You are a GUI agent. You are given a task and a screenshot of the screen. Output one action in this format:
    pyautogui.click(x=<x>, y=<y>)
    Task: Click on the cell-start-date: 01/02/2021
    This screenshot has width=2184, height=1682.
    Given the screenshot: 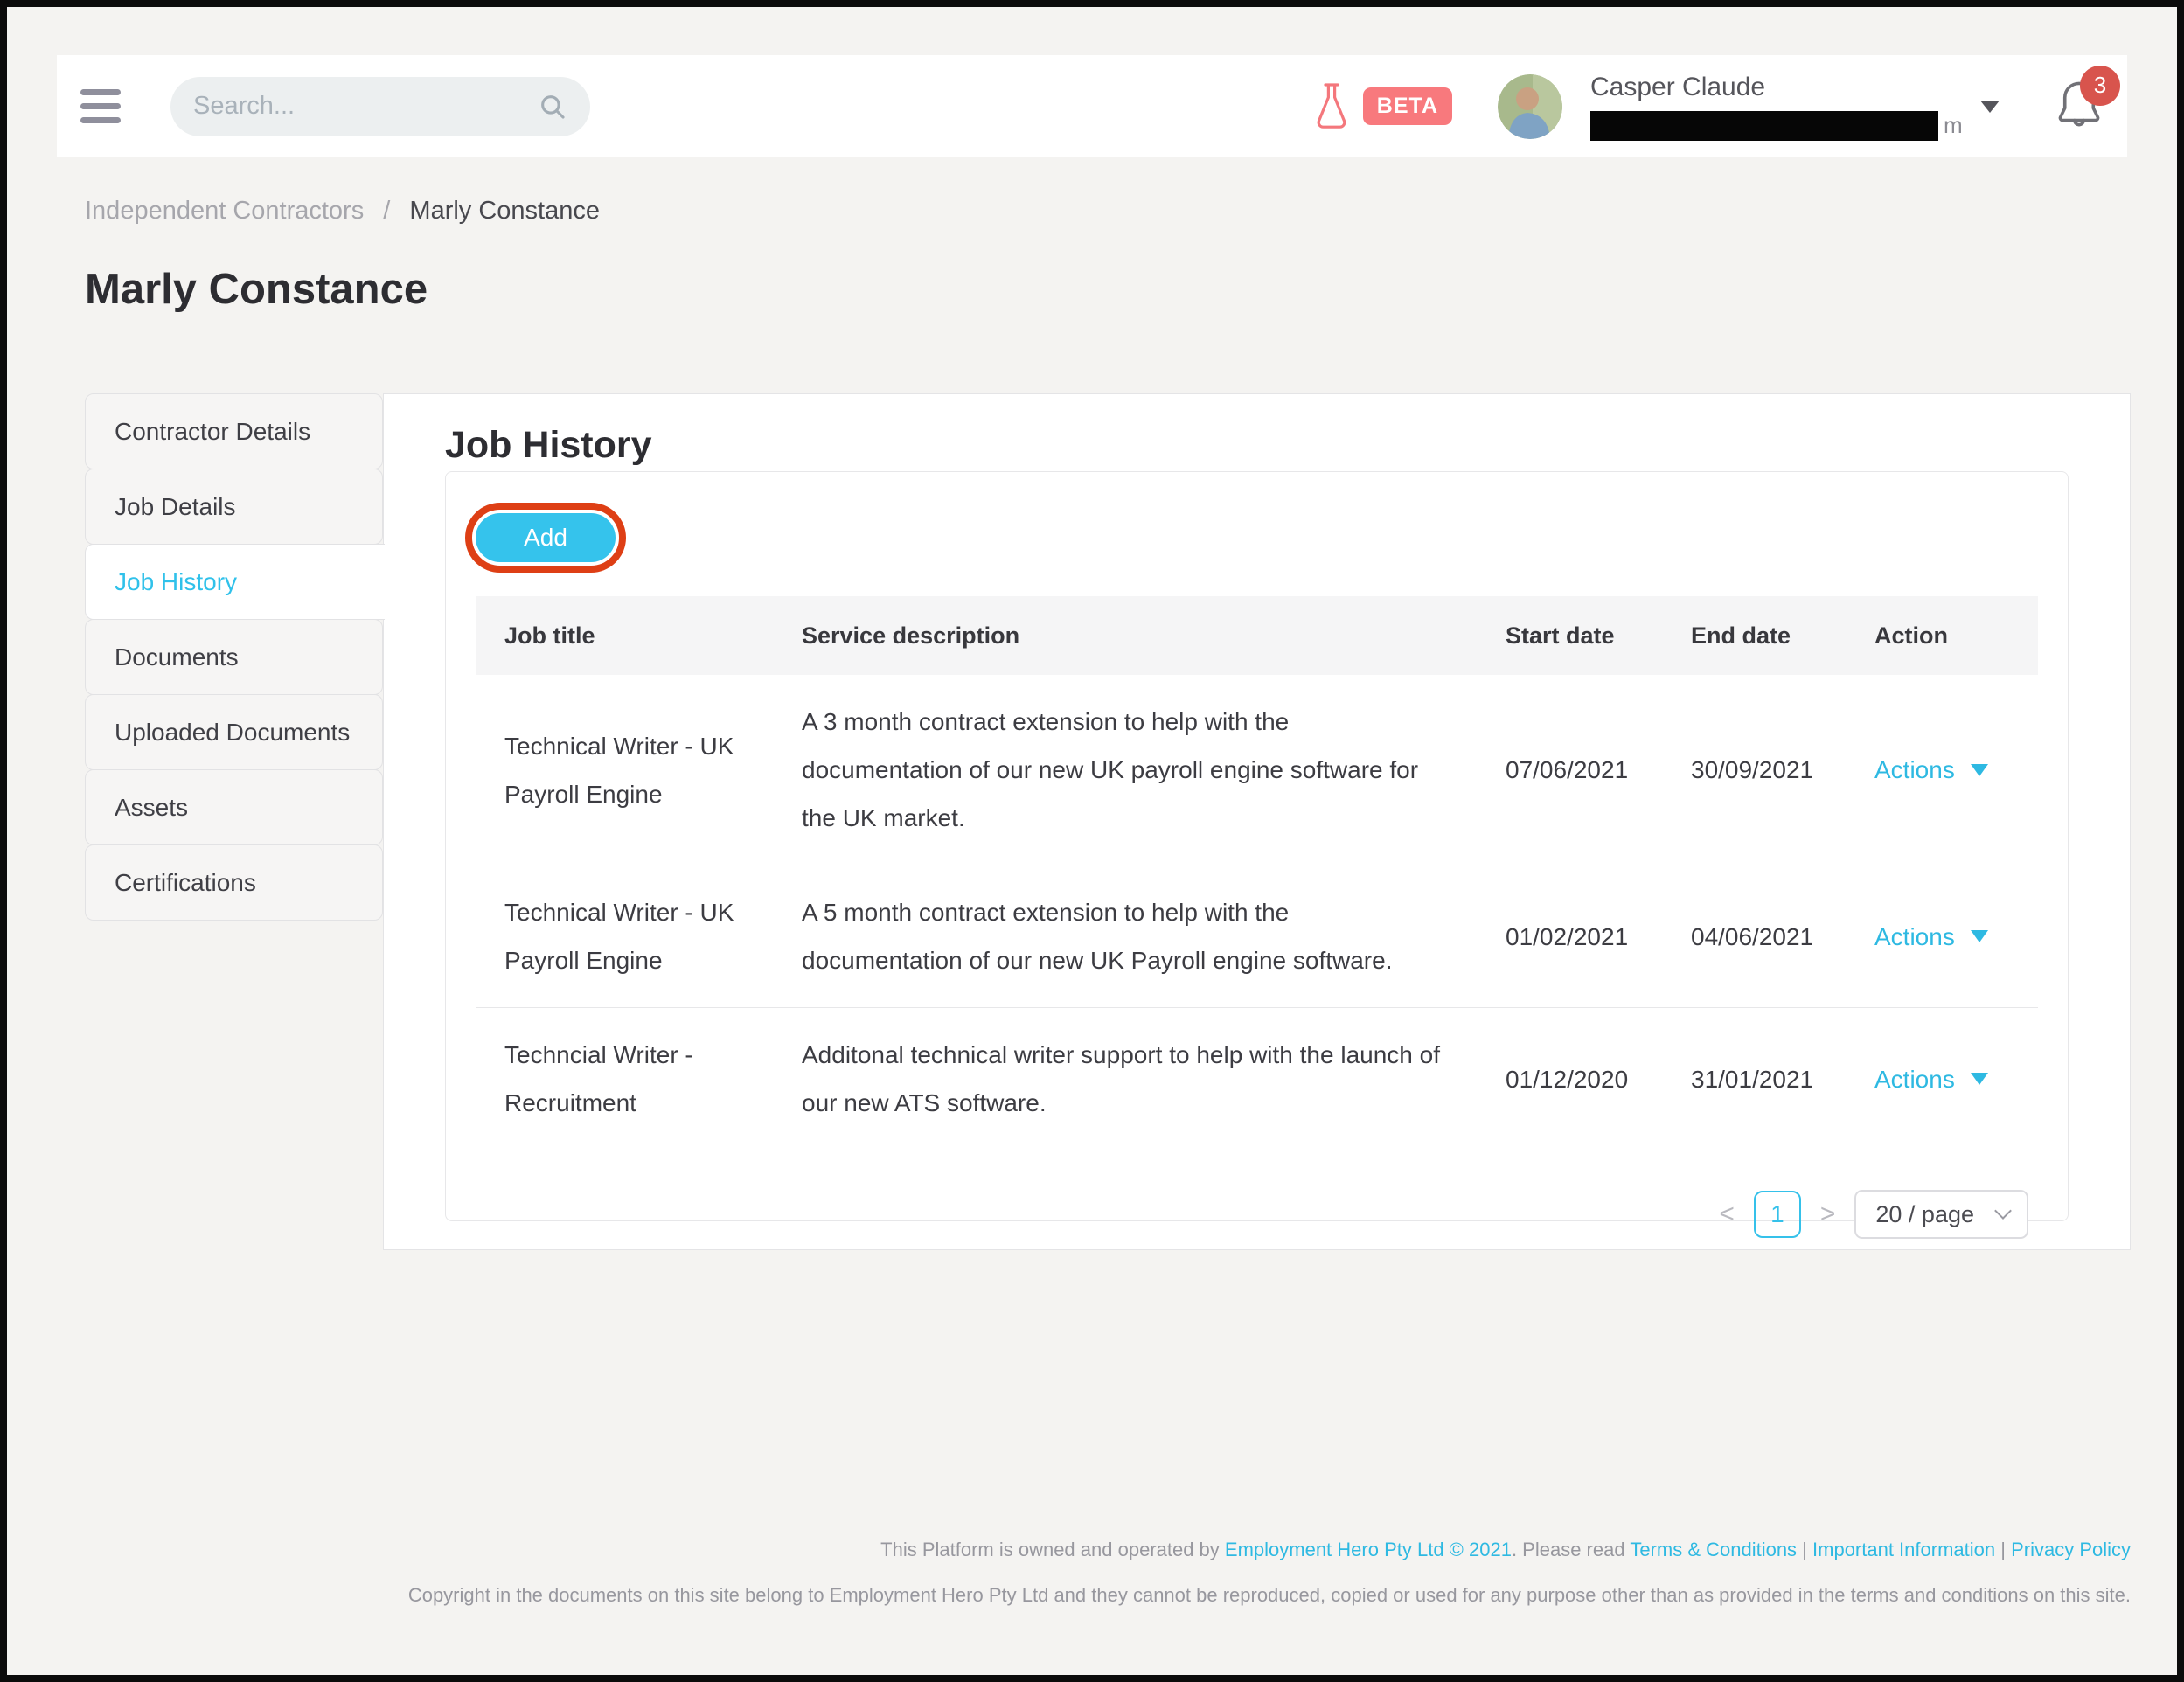 What is the action you would take?
    pyautogui.click(x=1567, y=936)
    